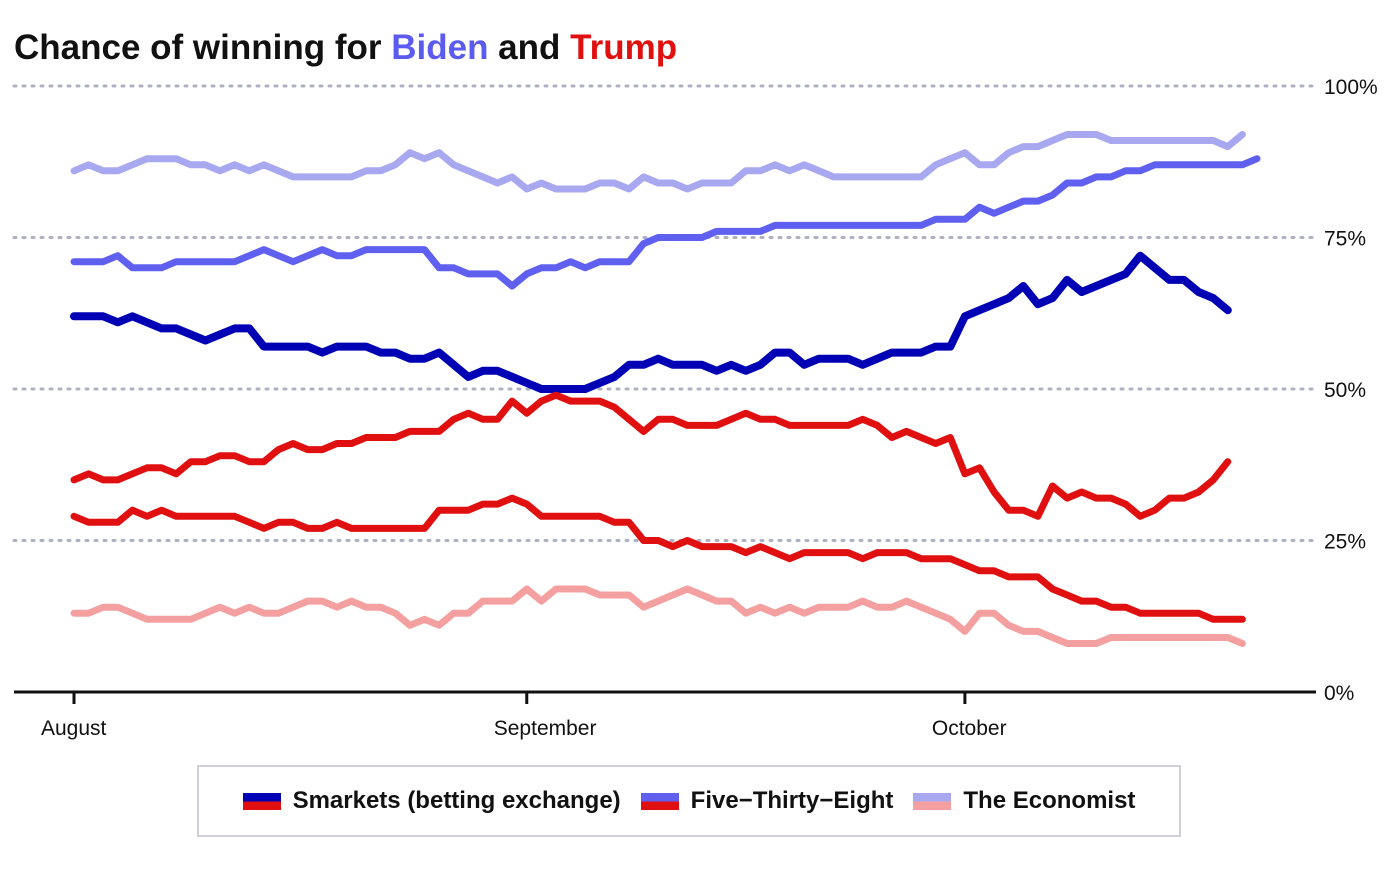 The height and width of the screenshot is (875, 1400). Describe the element at coordinates (624, 47) in the screenshot. I see `chart-title-trump: Trump` at that location.